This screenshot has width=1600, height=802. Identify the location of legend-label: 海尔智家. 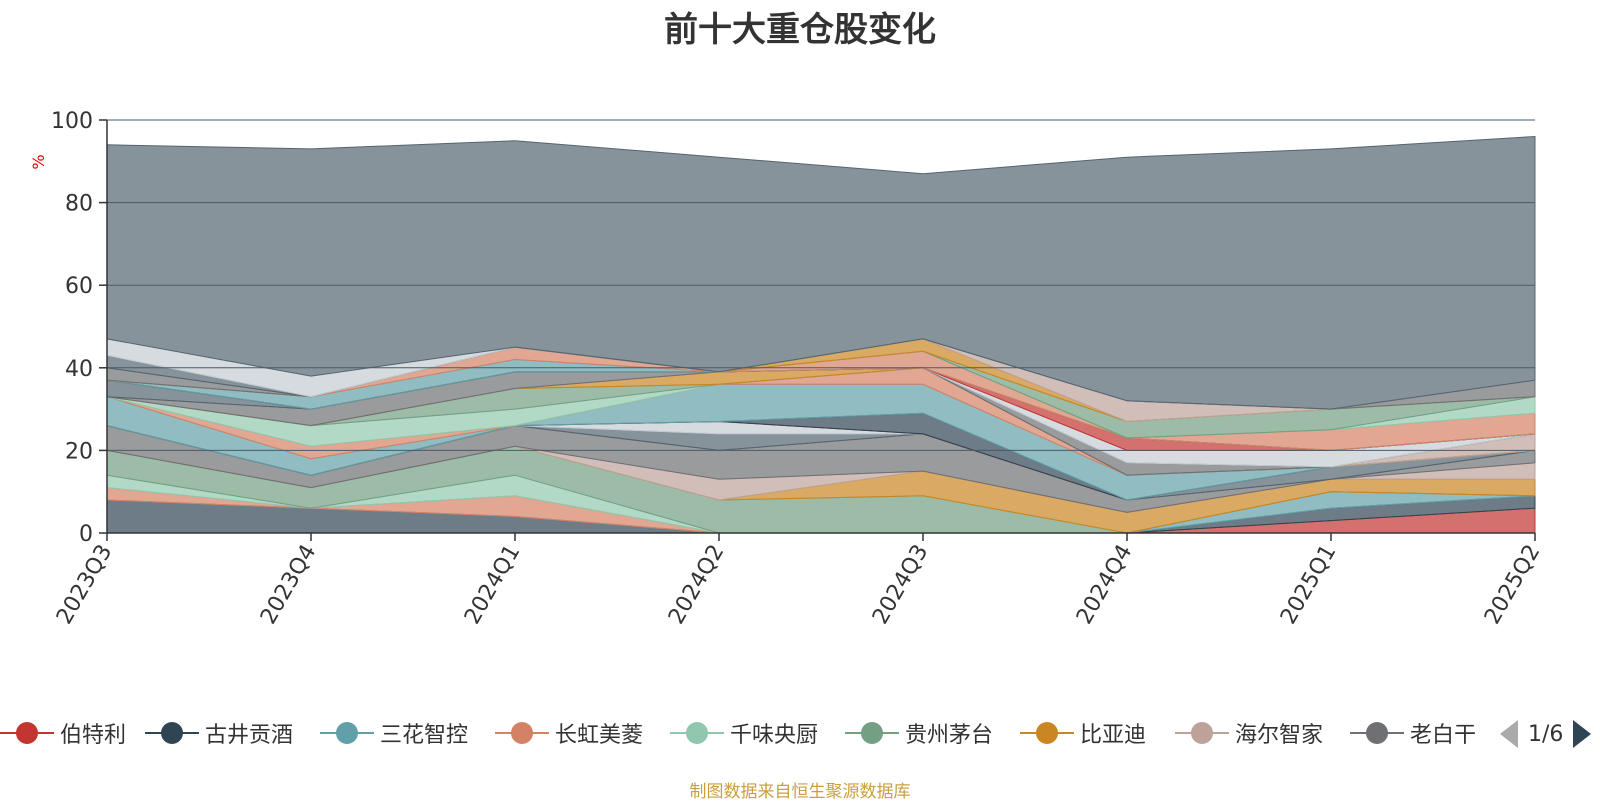
(1279, 735).